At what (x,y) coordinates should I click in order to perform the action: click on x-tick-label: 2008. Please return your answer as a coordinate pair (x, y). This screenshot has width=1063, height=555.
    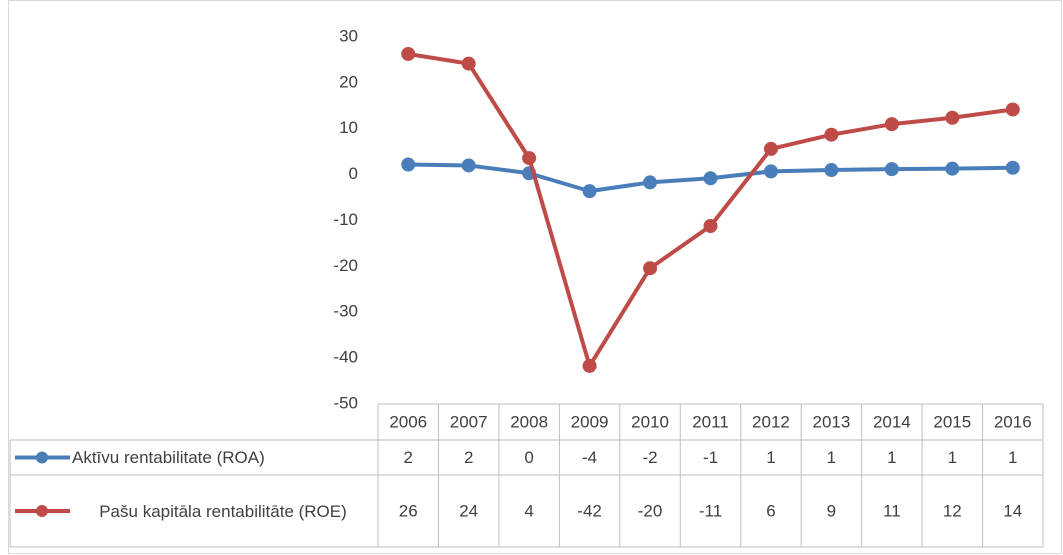
    Looking at the image, I should click on (529, 421).